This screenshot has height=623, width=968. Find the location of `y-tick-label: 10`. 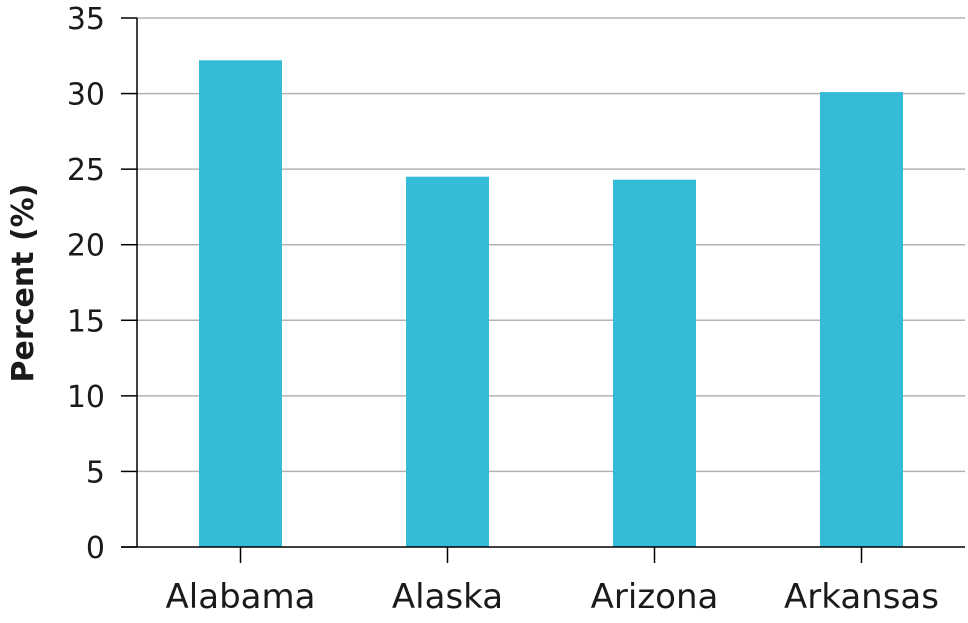

y-tick-label: 10 is located at coordinates (86, 397).